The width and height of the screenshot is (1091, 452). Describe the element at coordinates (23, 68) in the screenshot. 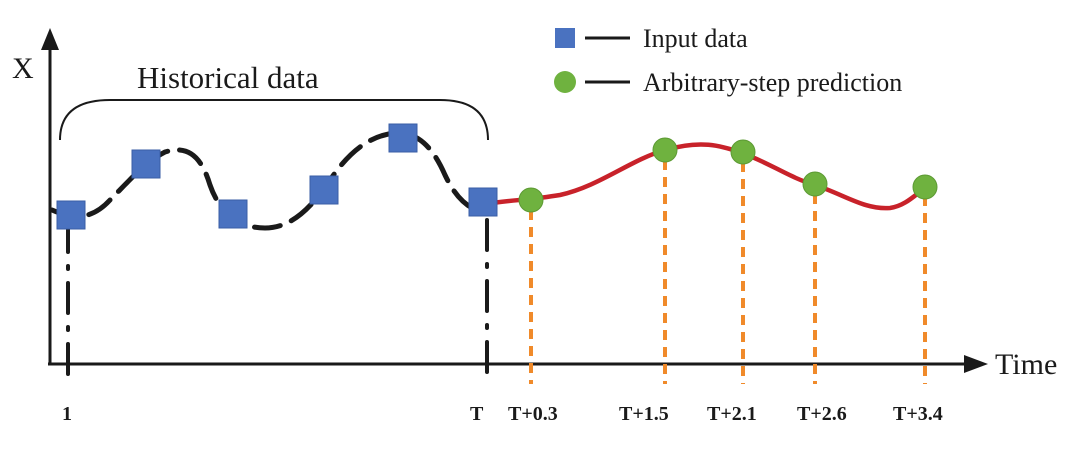

I see `y-axis-label: X` at that location.